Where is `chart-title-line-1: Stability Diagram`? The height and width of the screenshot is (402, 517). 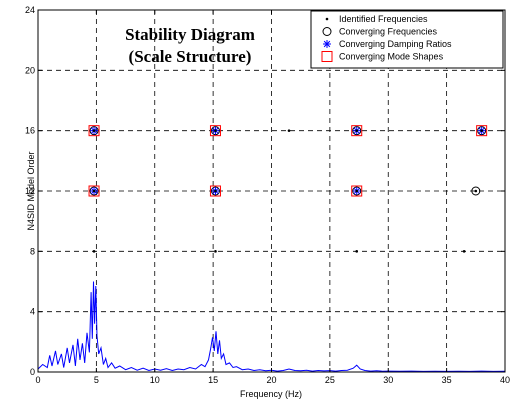 chart-title-line-1: Stability Diagram is located at coordinates (190, 34).